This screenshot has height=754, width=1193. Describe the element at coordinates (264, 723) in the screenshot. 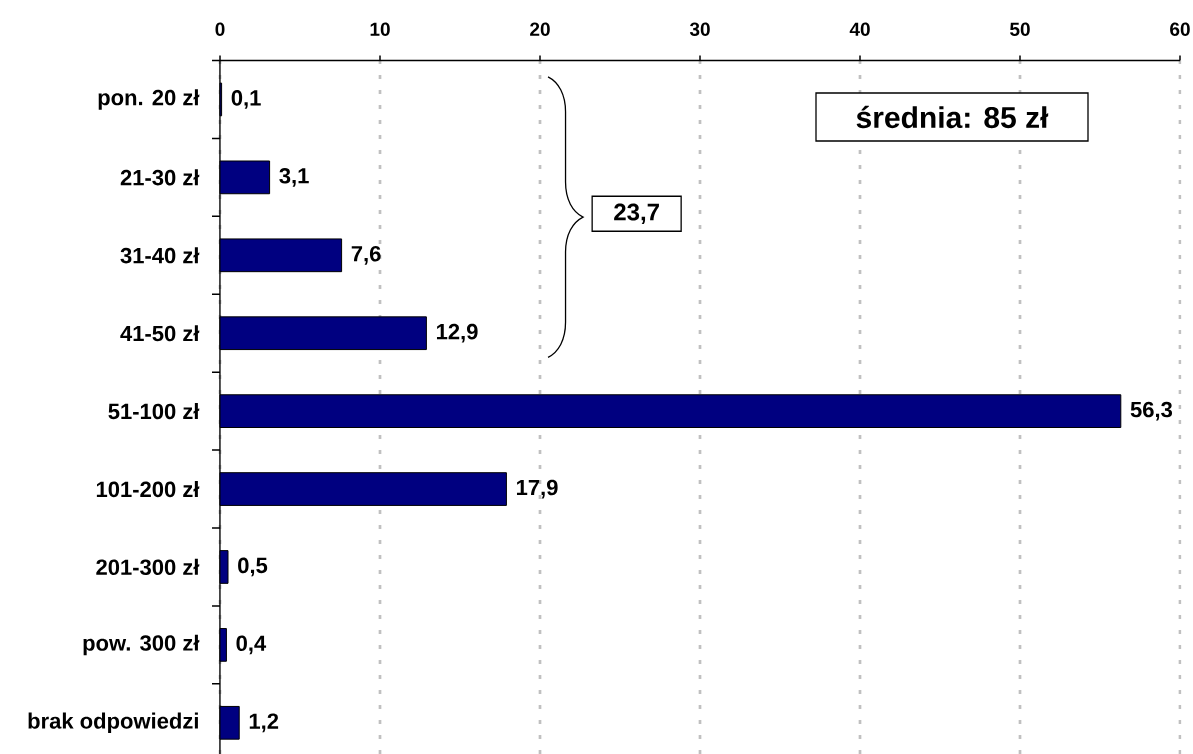

I see `data-label: 1,2` at that location.